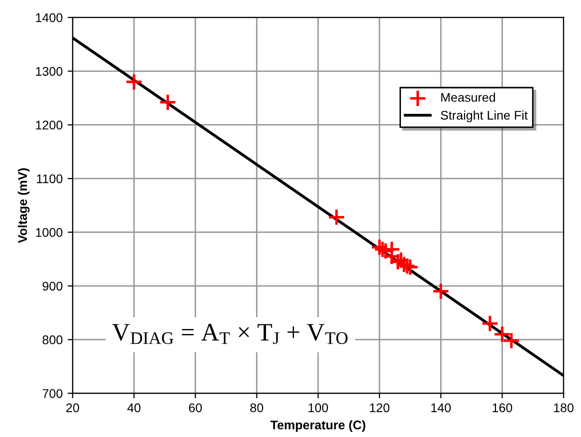 Image resolution: width=581 pixels, height=437 pixels. Describe the element at coordinates (52, 286) in the screenshot. I see `y-tick-label: 900` at that location.